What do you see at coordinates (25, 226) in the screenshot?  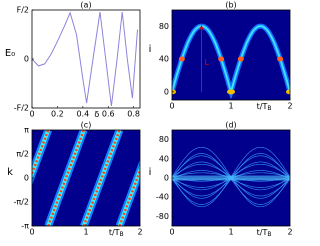 I see `y-tick-label: -π` at bounding box center [25, 226].